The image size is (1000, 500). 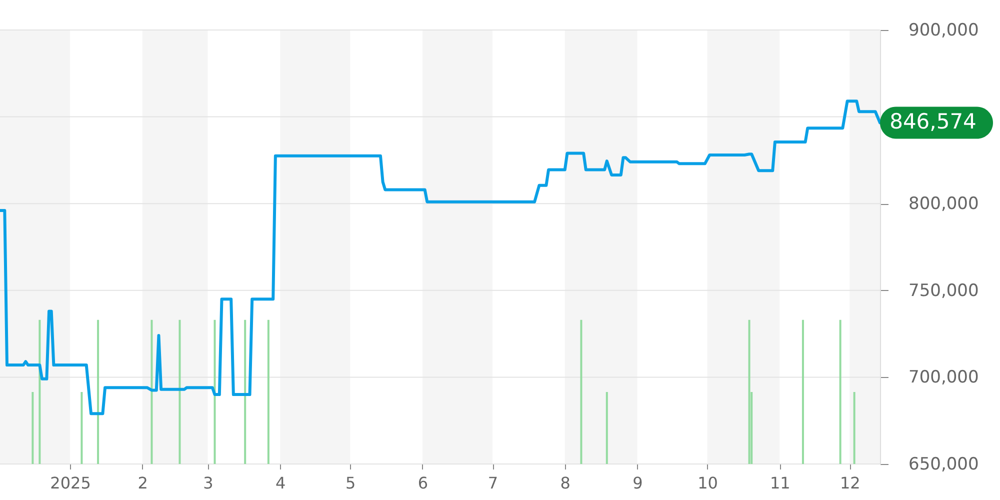 I want to click on x-tick-label: 4, so click(x=281, y=483).